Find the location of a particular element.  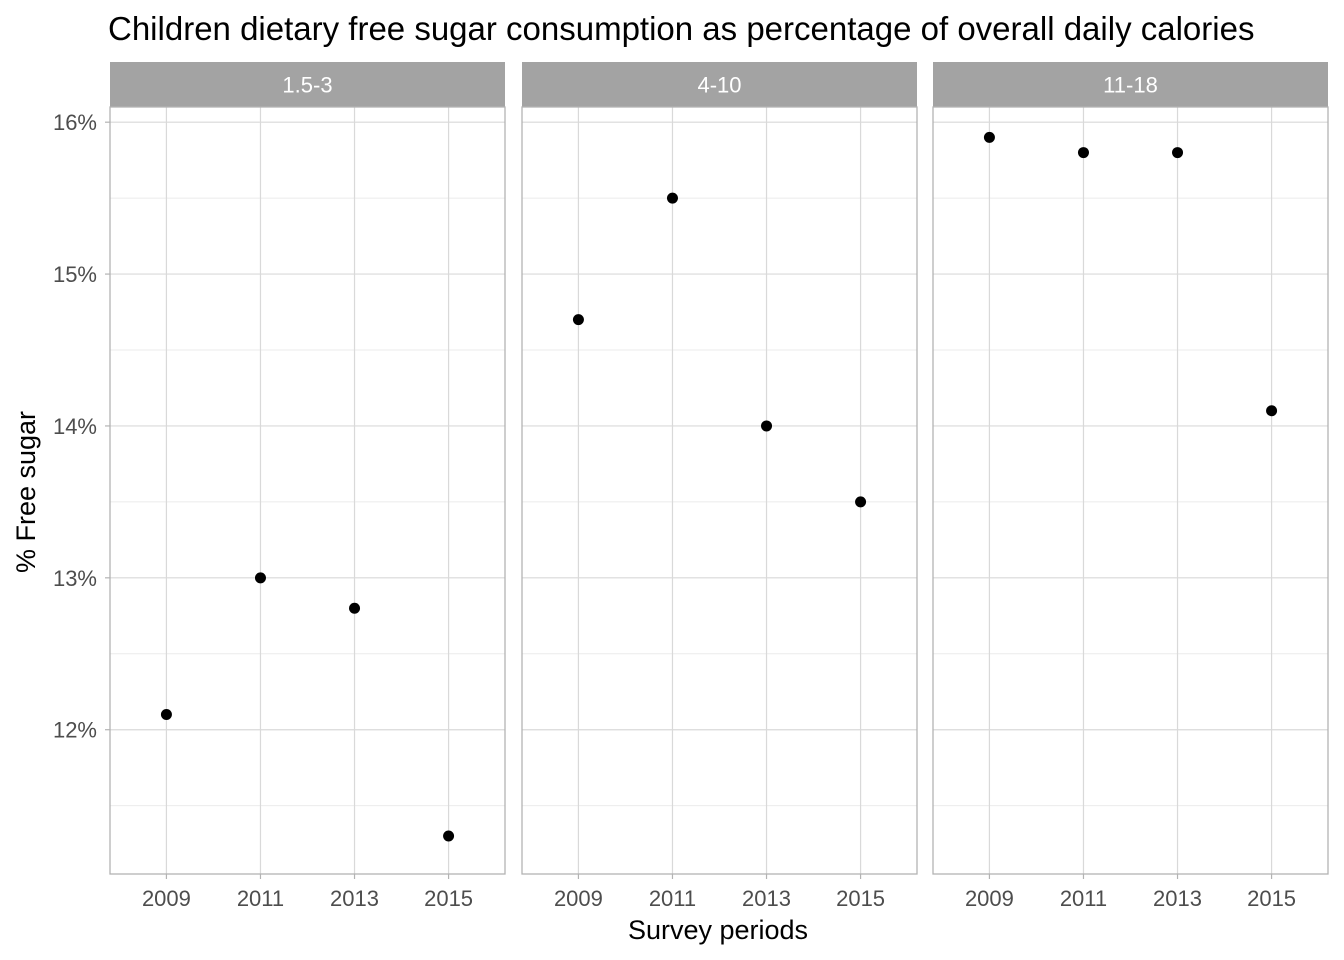

y-tick-label: 16% is located at coordinates (75, 122).